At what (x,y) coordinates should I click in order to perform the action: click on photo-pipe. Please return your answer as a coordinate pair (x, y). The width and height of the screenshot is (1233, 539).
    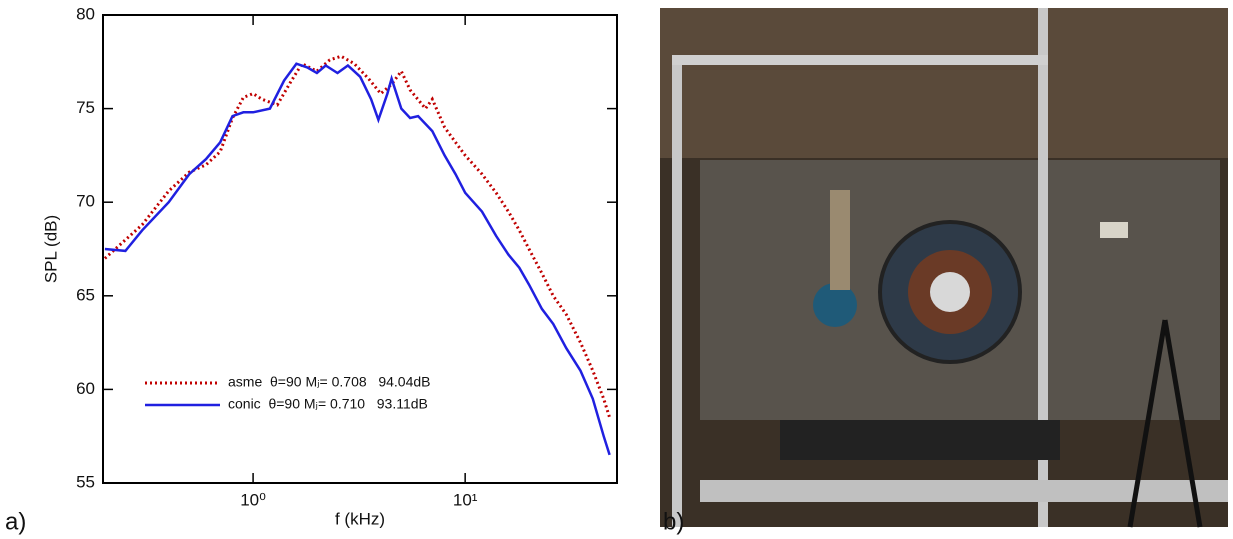
    Looking at the image, I should click on (840, 240).